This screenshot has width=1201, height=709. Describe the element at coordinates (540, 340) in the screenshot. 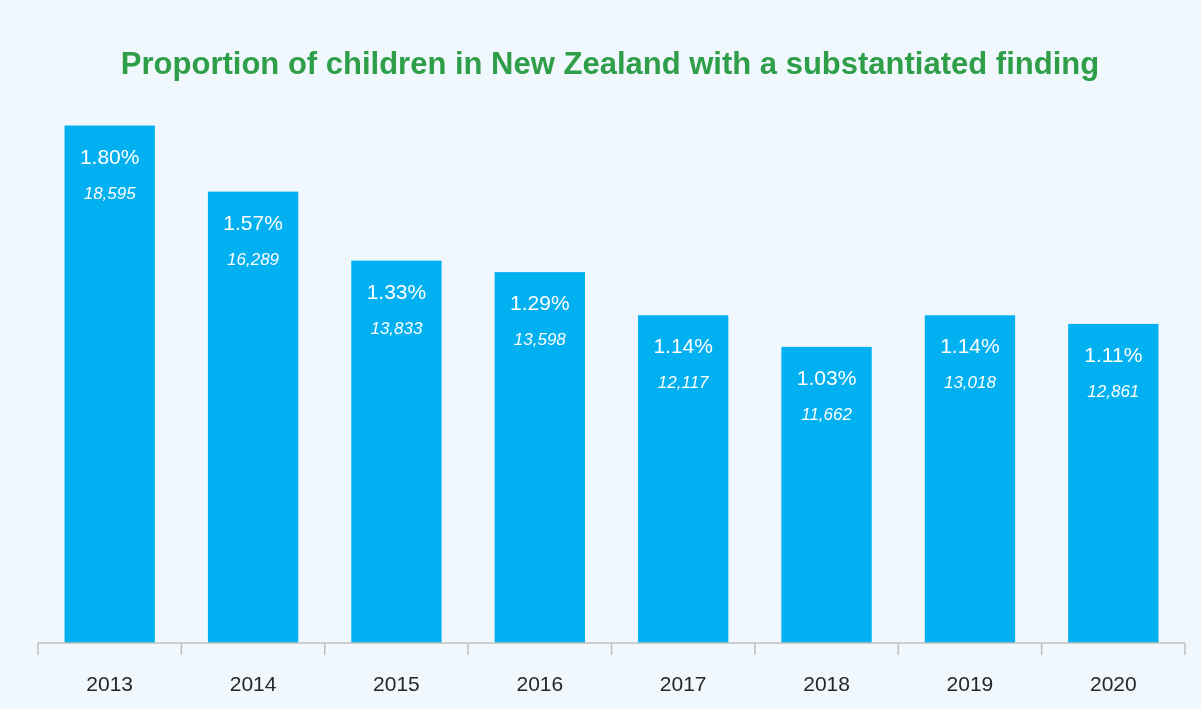

I see `annotation: 13,598` at that location.